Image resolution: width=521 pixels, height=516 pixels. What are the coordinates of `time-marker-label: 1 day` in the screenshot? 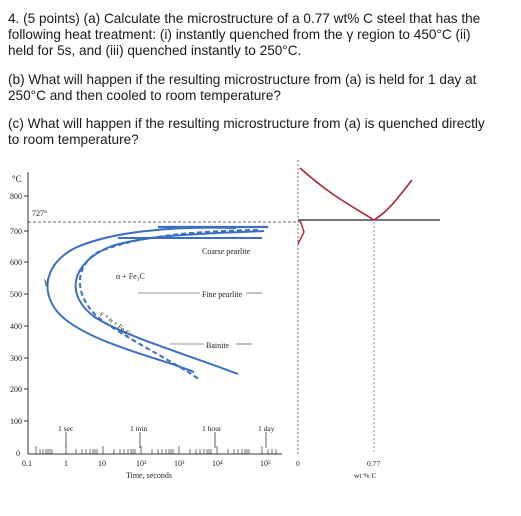 It's located at (266, 428).